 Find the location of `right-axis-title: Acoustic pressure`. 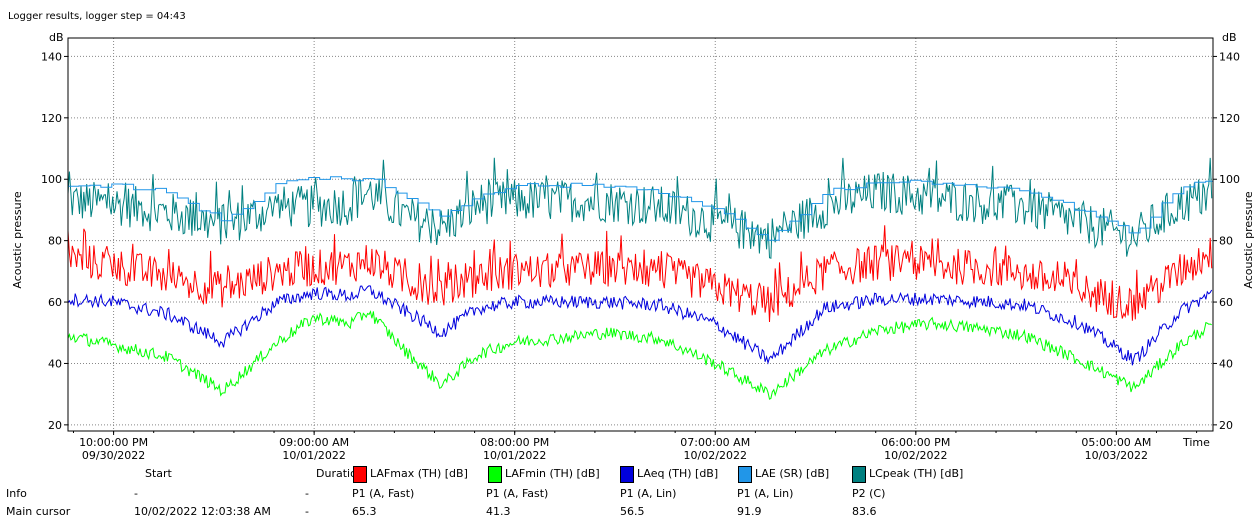

right-axis-title: Acoustic pressure is located at coordinates (1248, 239).